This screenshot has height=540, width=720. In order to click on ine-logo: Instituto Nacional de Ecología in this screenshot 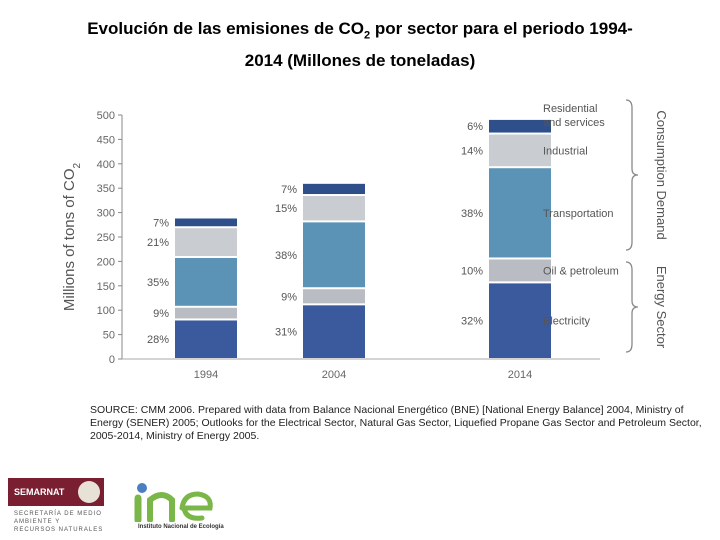, I will do `click(182, 506)`.